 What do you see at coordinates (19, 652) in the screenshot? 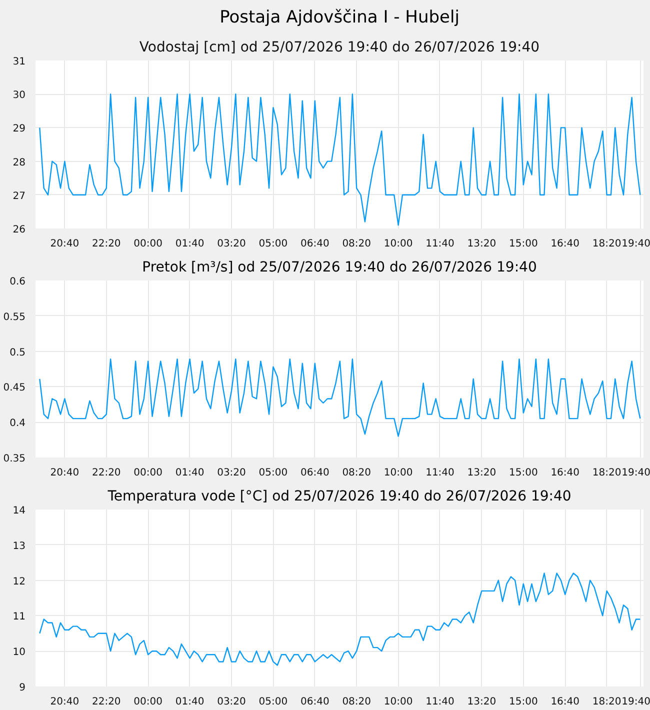
I see `y-tick-label: 10` at bounding box center [19, 652].